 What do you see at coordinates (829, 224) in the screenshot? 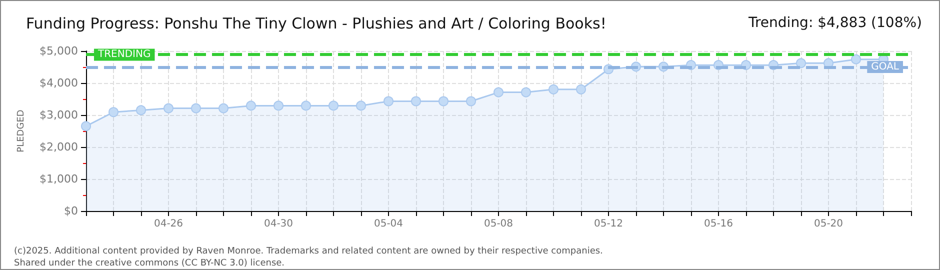
I see `x-tick-label: 05-20` at bounding box center [829, 224].